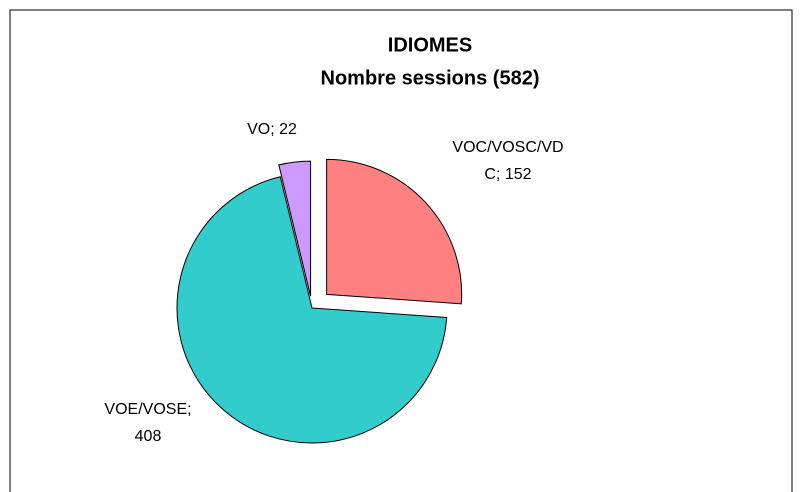 Image resolution: width=802 pixels, height=492 pixels. Describe the element at coordinates (507, 147) in the screenshot. I see `data-label-line: VOC/VOSC/VD` at that location.